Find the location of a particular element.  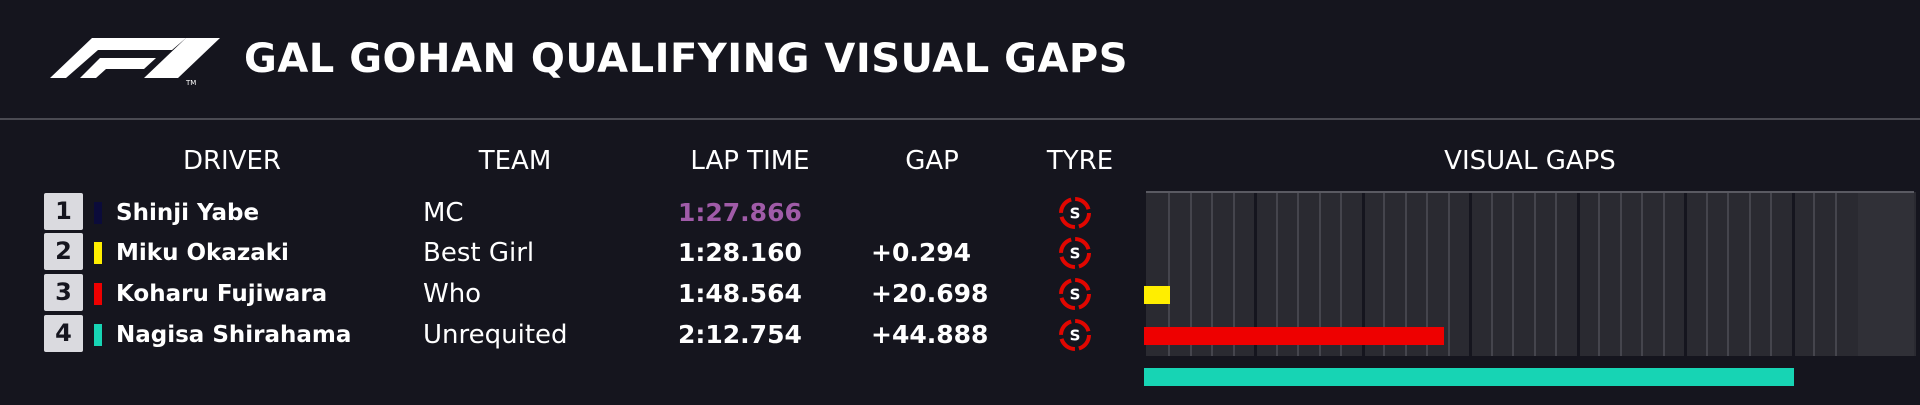

position-badge: 1 is located at coordinates (63, 211).